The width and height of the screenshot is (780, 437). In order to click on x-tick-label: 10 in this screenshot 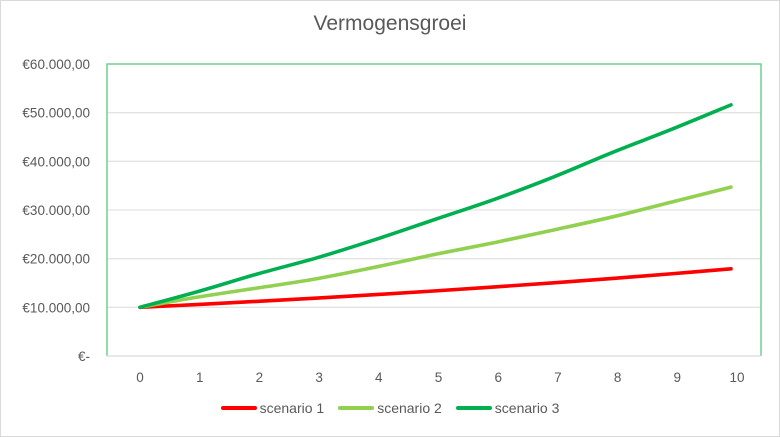, I will do `click(736, 377)`.